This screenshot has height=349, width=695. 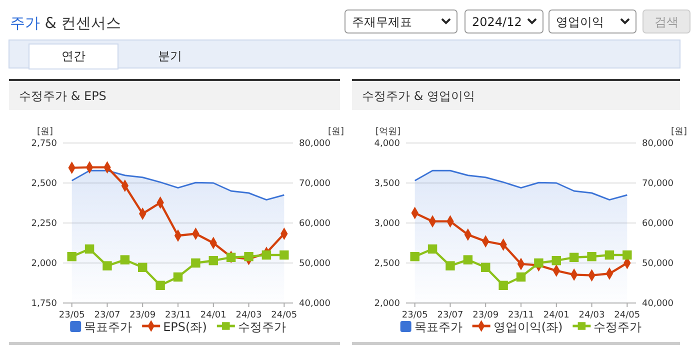 What do you see at coordinates (45, 132) in the screenshot?
I see `y-axis-title: [원]` at bounding box center [45, 132].